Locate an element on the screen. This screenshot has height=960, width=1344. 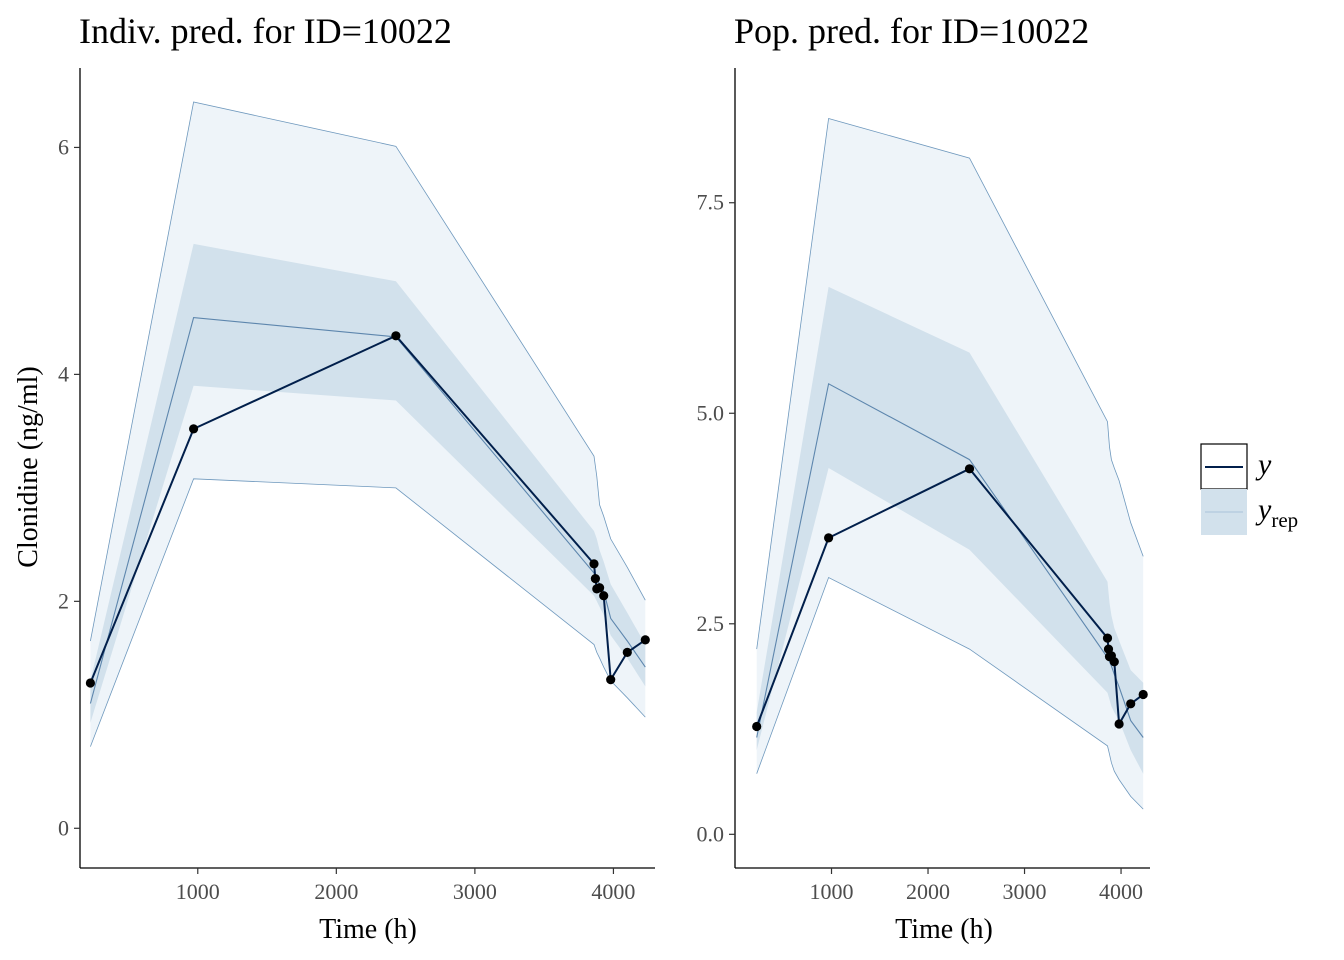
panel-title: Indiv. pred. for ID=10022 is located at coordinates (265, 31).